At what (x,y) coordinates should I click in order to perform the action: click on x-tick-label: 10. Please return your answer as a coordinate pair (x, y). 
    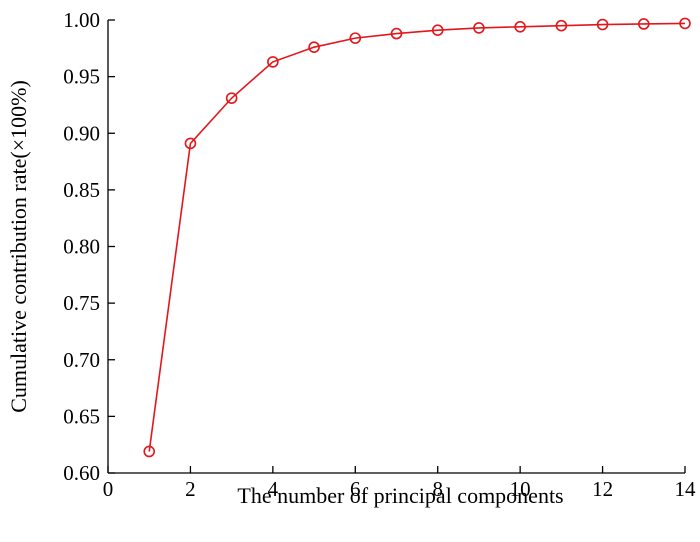
    Looking at the image, I should click on (520, 489).